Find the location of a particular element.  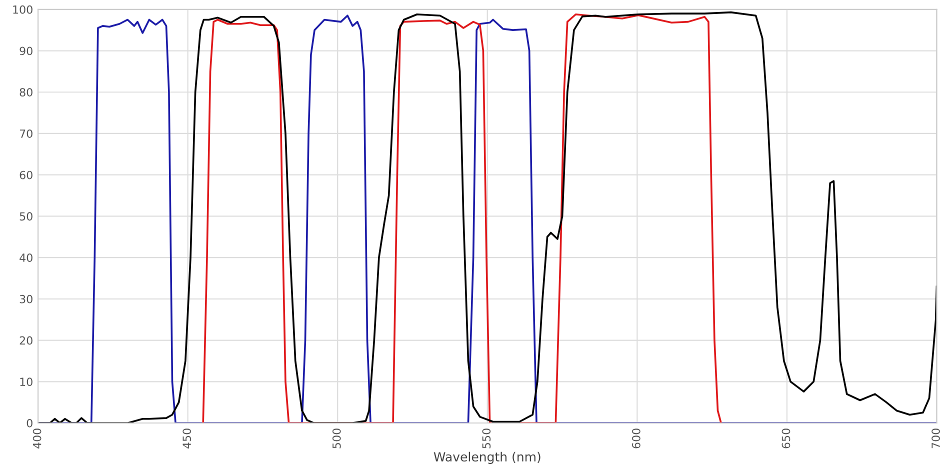

y-tick-label: 40 is located at coordinates (26, 258).